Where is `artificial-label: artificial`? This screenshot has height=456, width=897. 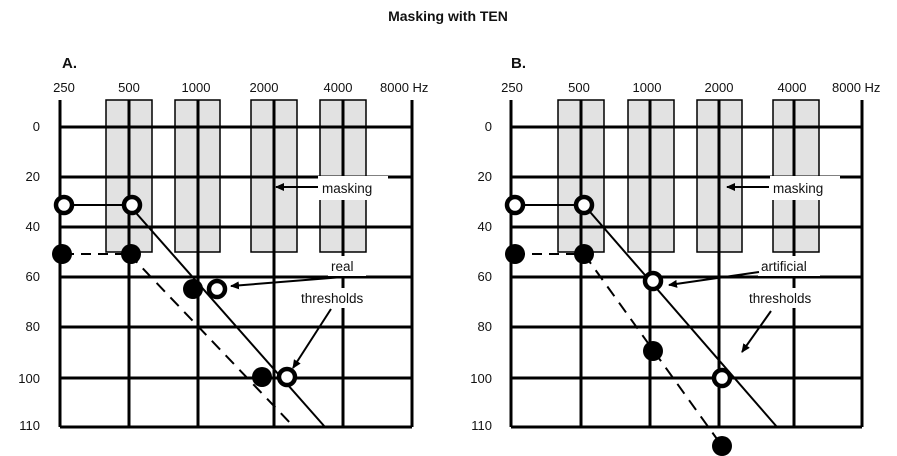
artificial-label: artificial is located at coordinates (784, 266).